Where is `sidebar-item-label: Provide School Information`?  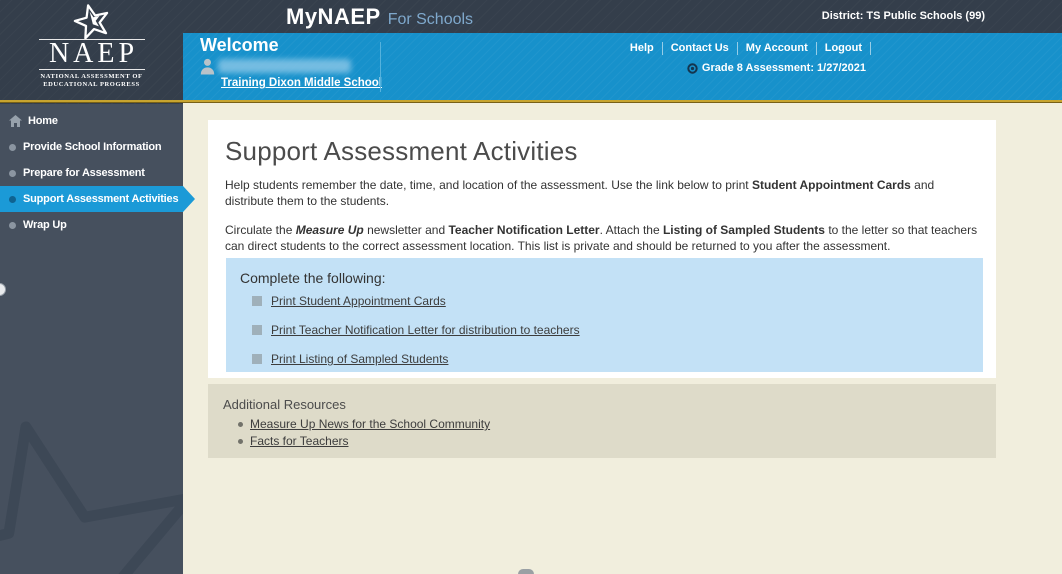
sidebar-item-label: Provide School Information is located at coordinates (92, 147).